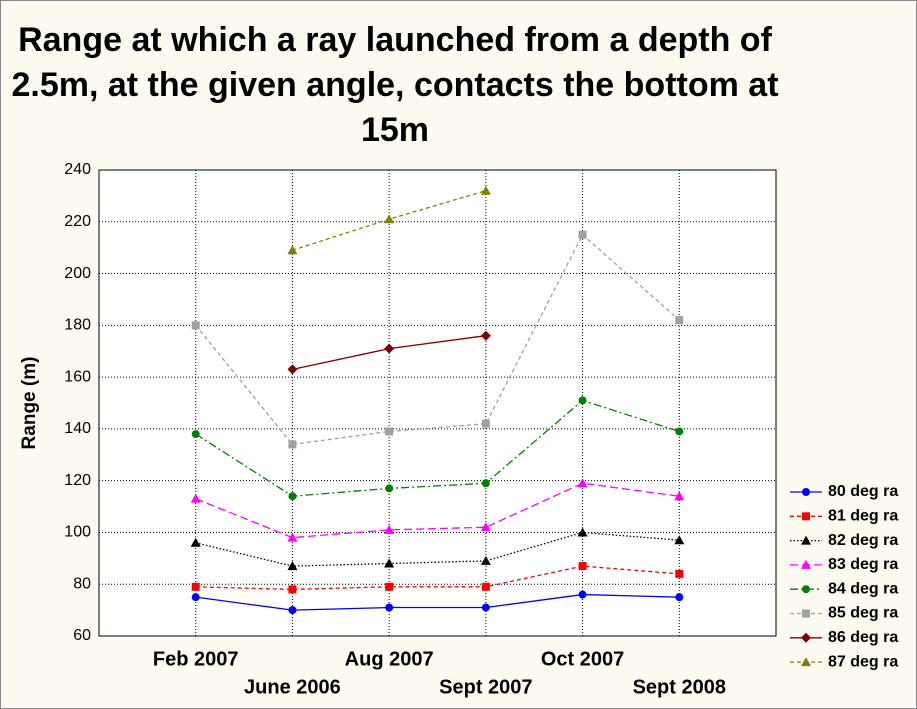 This screenshot has width=917, height=709. Describe the element at coordinates (582, 659) in the screenshot. I see `x-tick-label: Oct 2007` at that location.